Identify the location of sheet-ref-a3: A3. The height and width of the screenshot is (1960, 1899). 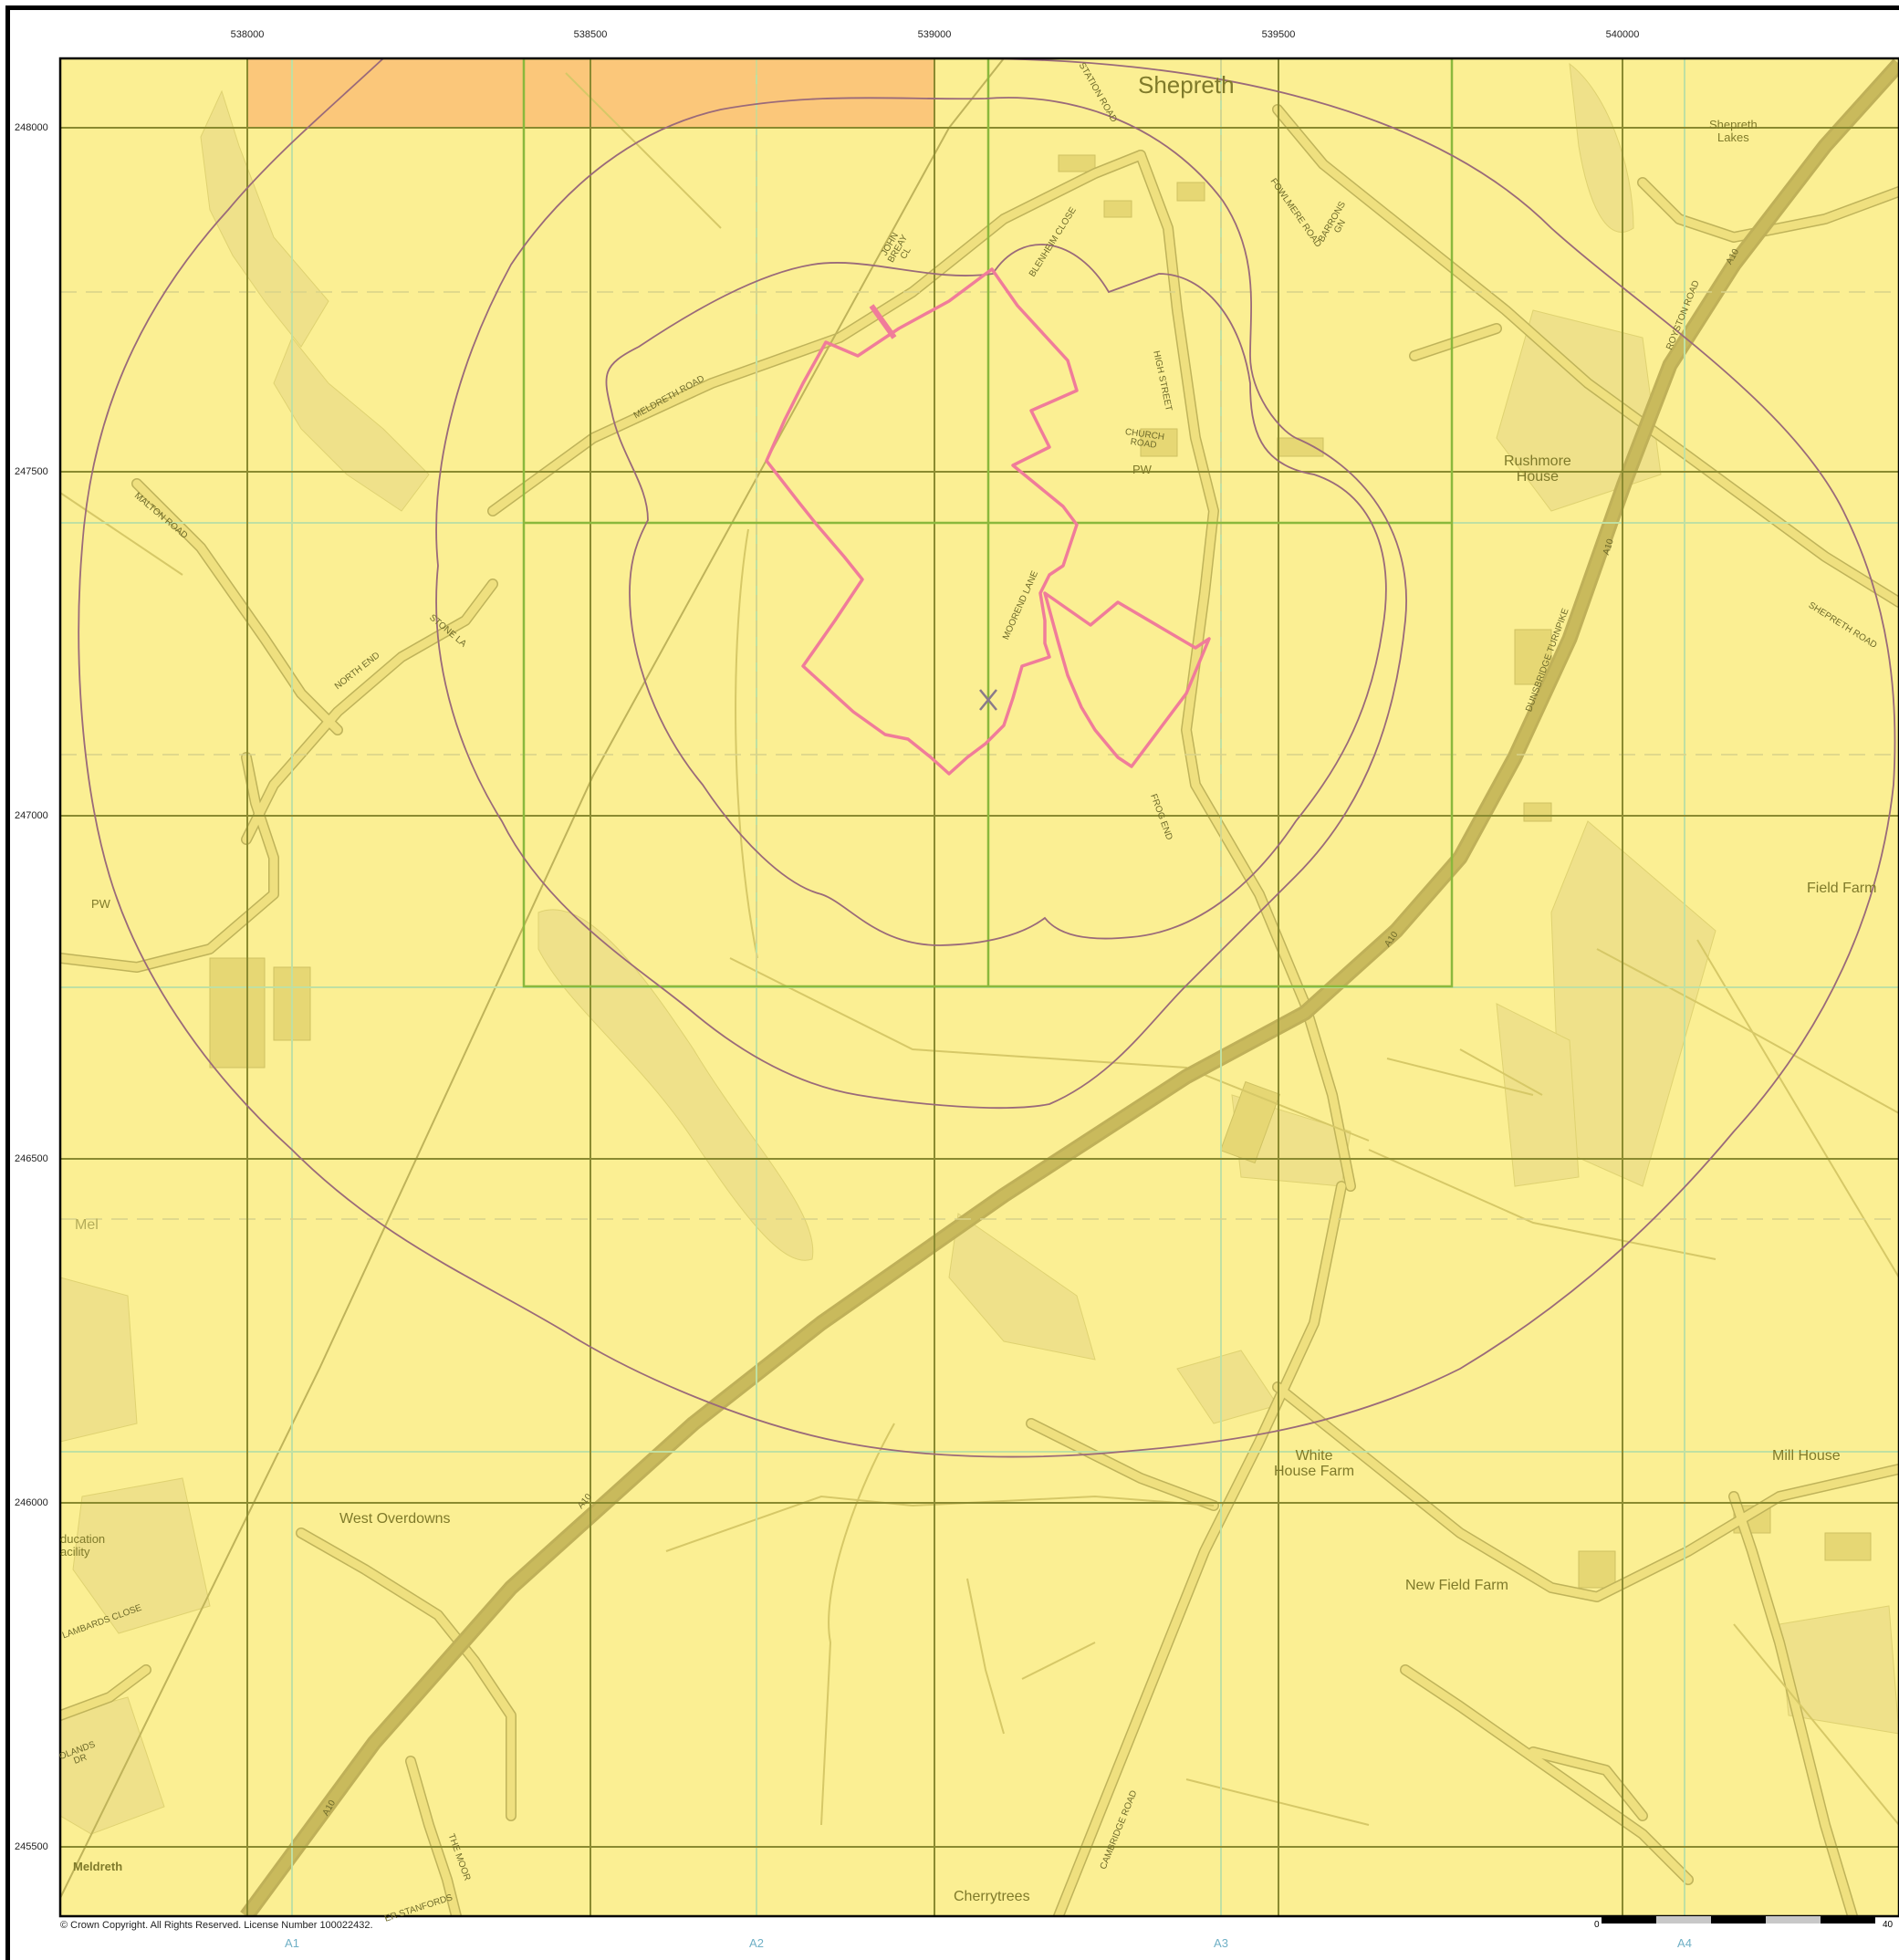
(1221, 1943).